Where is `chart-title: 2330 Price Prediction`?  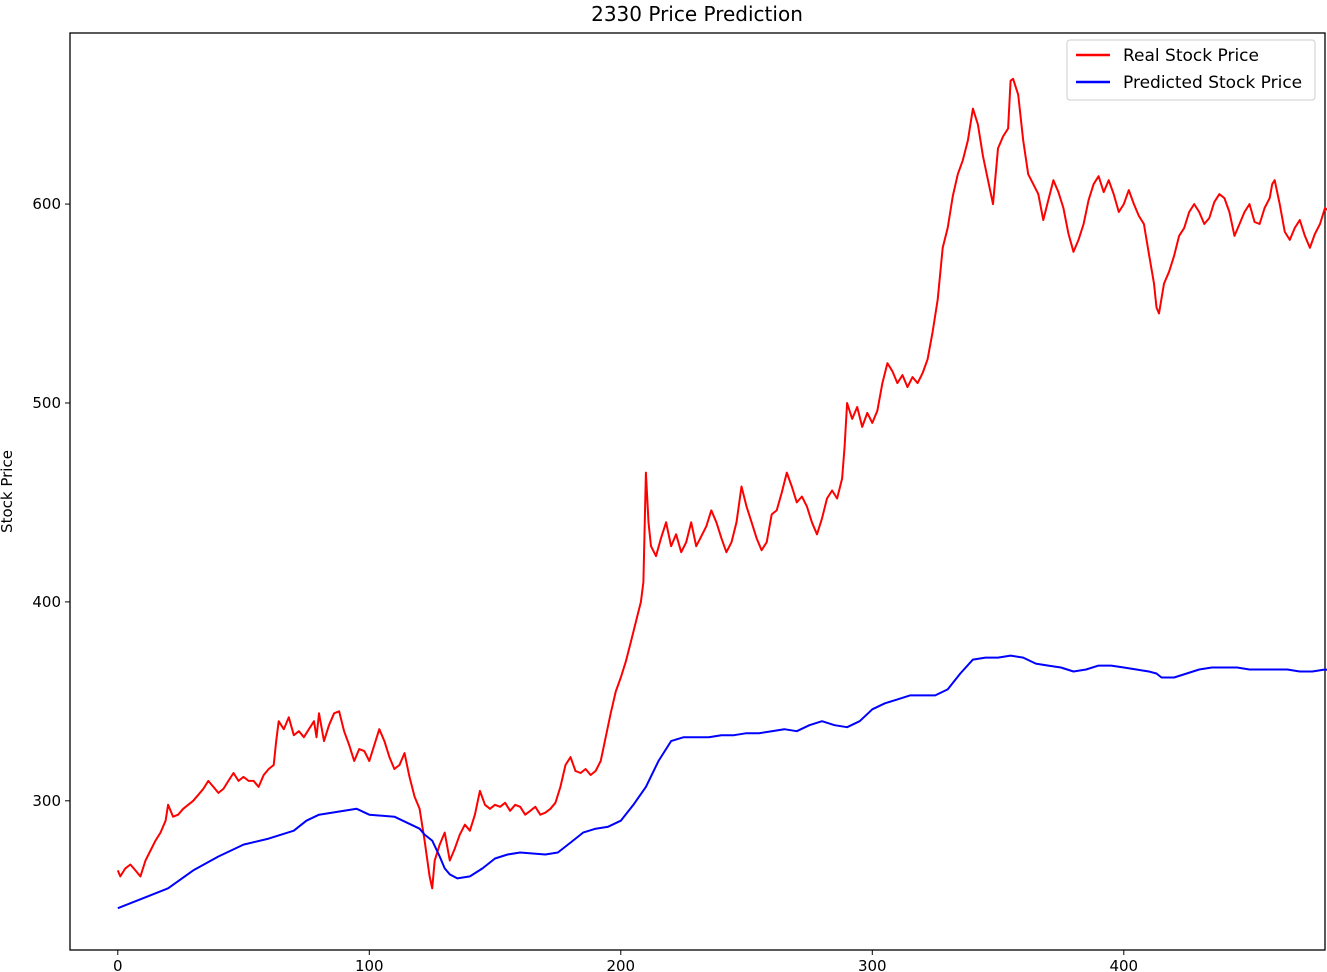 chart-title: 2330 Price Prediction is located at coordinates (697, 14).